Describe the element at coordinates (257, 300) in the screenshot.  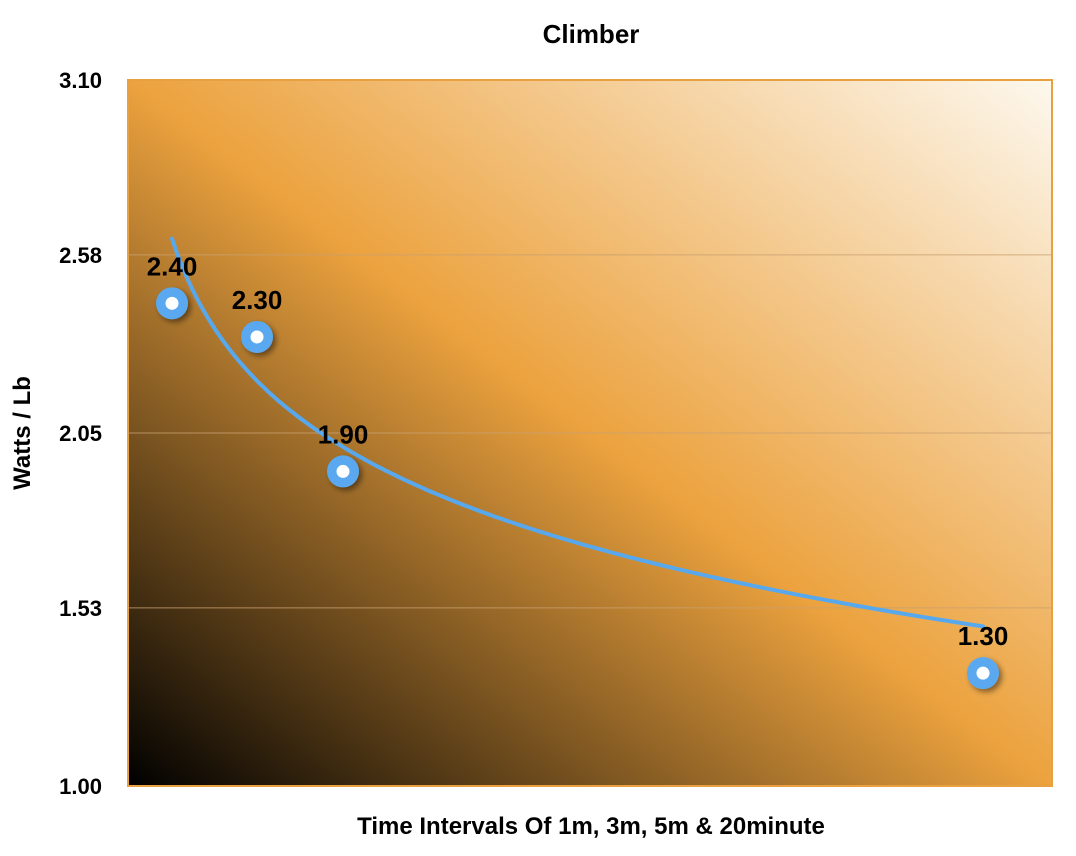
I see `data-label: 2.30` at that location.